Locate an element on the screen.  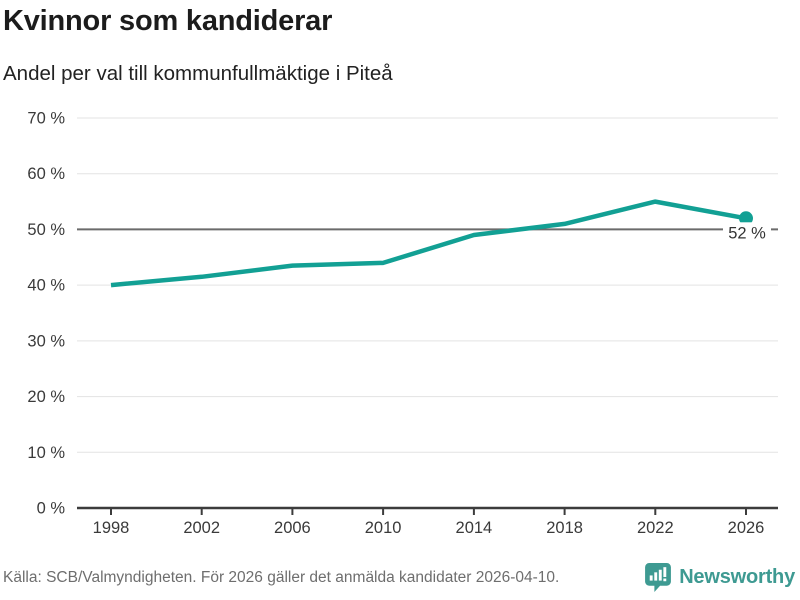
end-label-backing is located at coordinates (747, 232).